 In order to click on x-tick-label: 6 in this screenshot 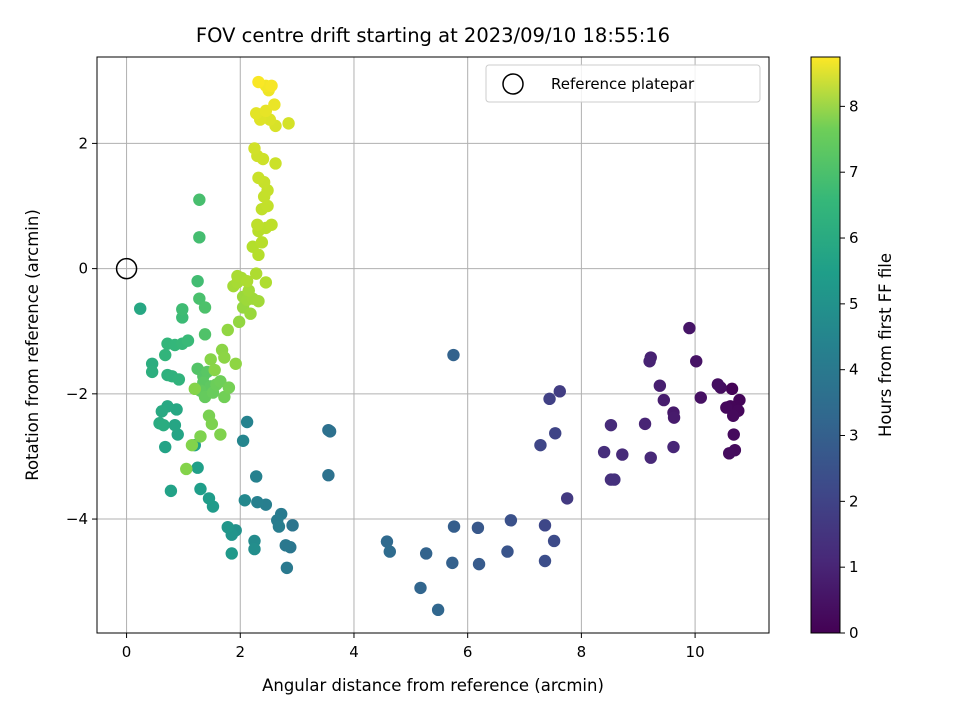, I will do `click(468, 652)`.